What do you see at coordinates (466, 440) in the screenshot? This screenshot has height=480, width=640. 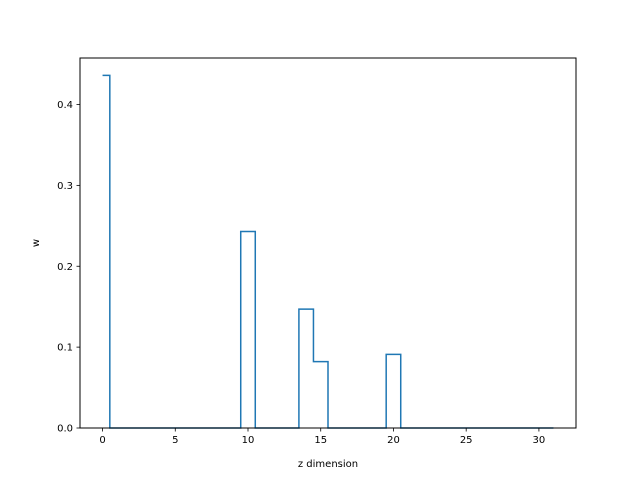 I see `x-tick-label: 25` at bounding box center [466, 440].